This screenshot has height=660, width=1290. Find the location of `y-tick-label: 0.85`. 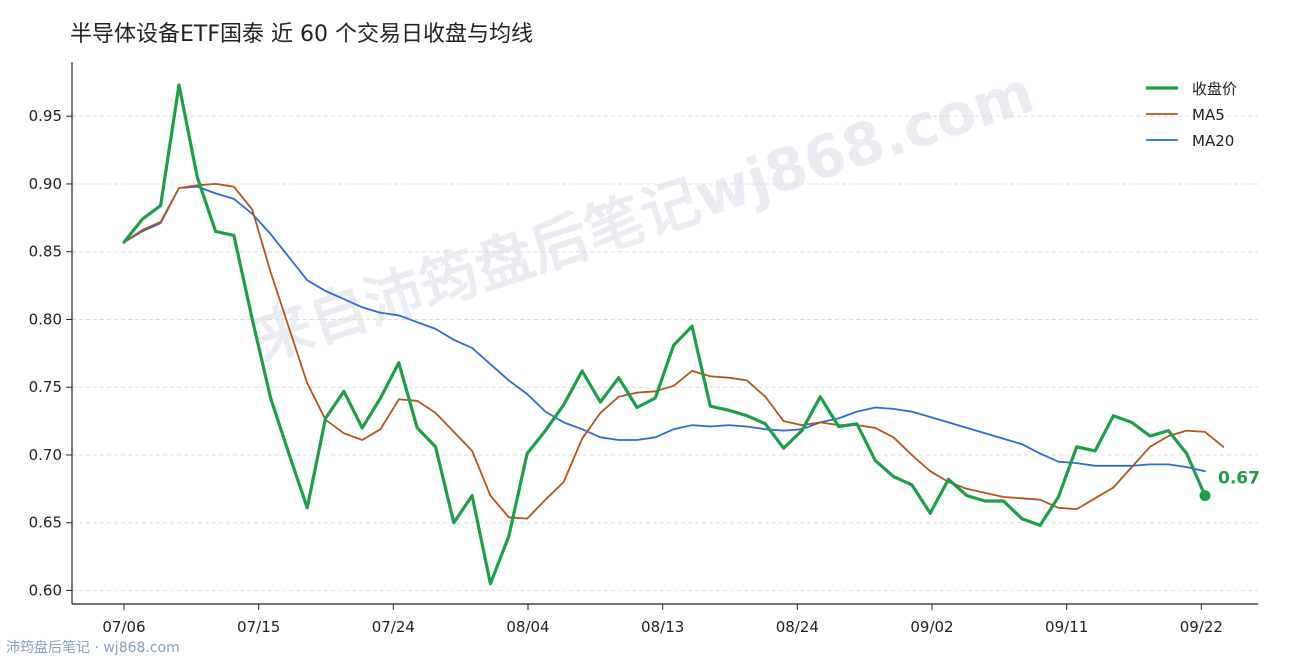

y-tick-label: 0.85 is located at coordinates (45, 252).